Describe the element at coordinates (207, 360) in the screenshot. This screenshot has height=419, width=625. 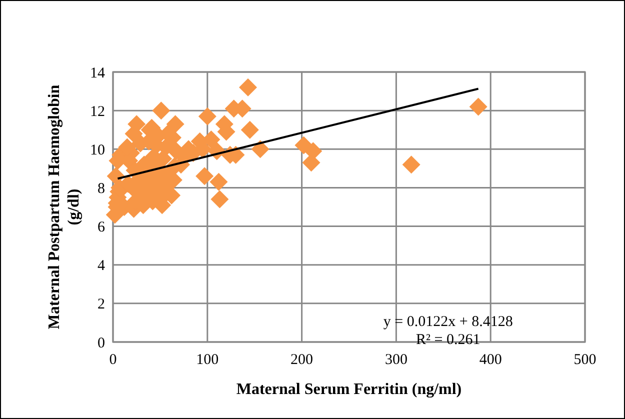
I see `x-tick-label: 100` at that location.